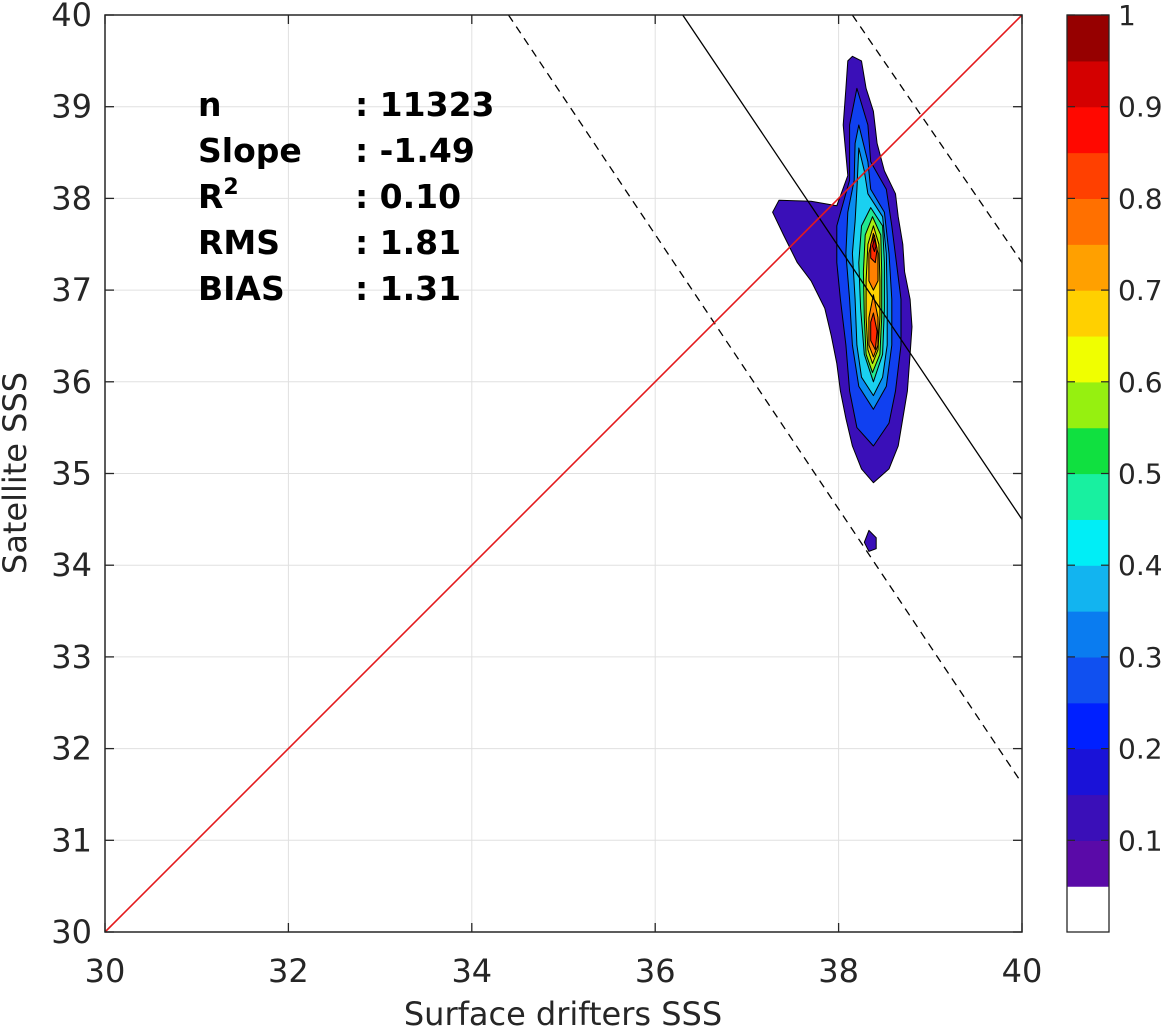 Image resolution: width=1172 pixels, height=1028 pixels. I want to click on y-tick-label-7: 37, so click(71, 290).